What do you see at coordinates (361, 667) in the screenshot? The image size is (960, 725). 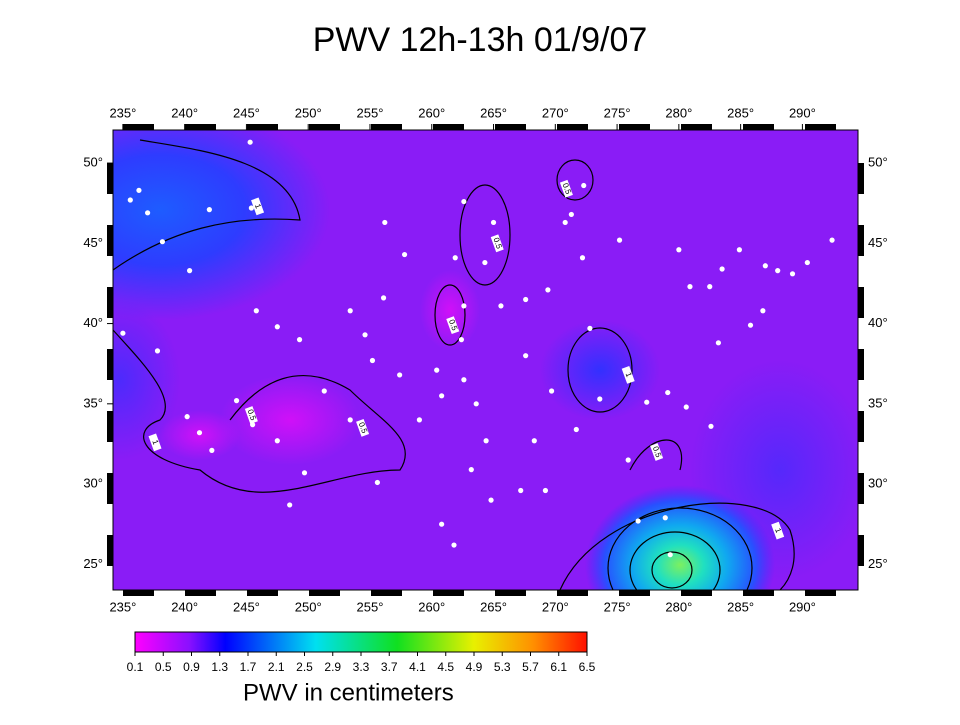 I see `colorbar-tick-label: 3.3` at bounding box center [361, 667].